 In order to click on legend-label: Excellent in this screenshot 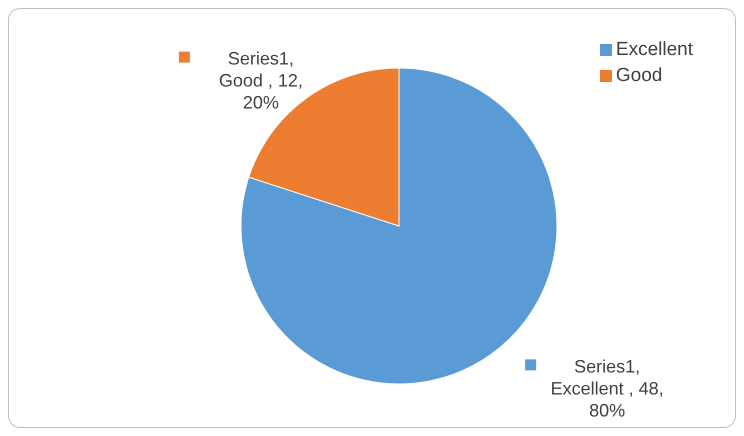, I will do `click(654, 49)`.